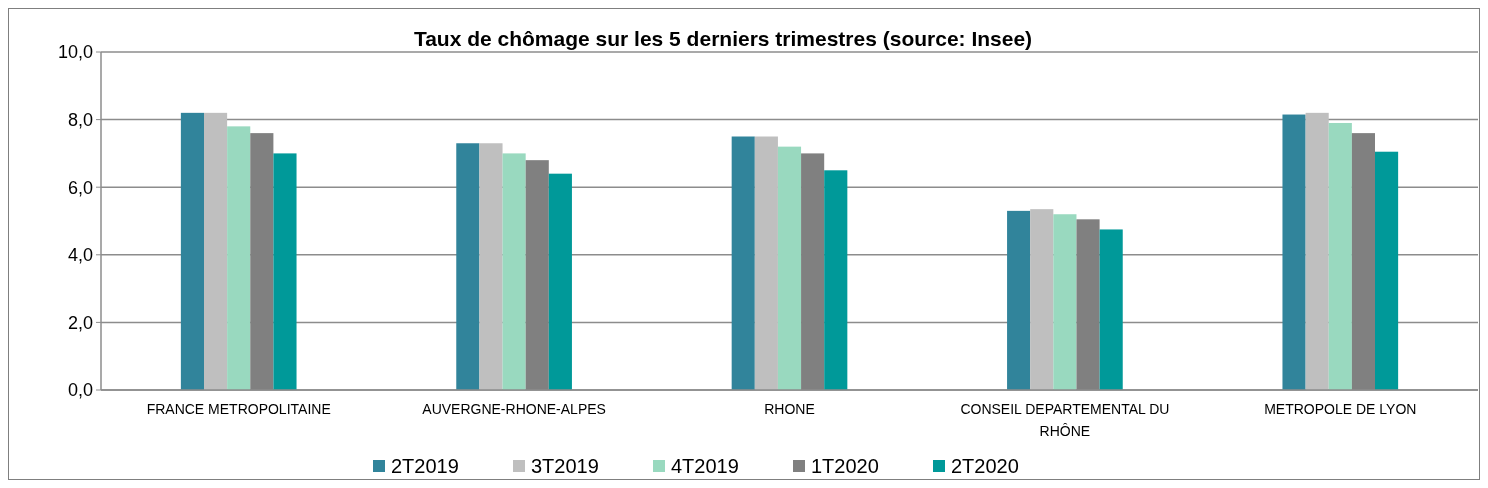  I want to click on y-tick-label: 0,0, so click(80, 390).